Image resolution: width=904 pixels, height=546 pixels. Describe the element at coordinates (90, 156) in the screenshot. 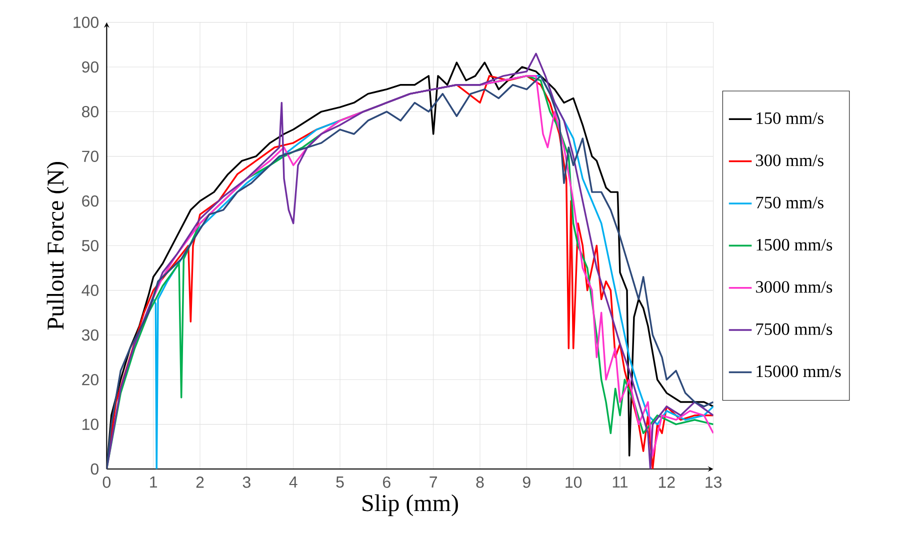

I see `y-tick-label: 70` at that location.